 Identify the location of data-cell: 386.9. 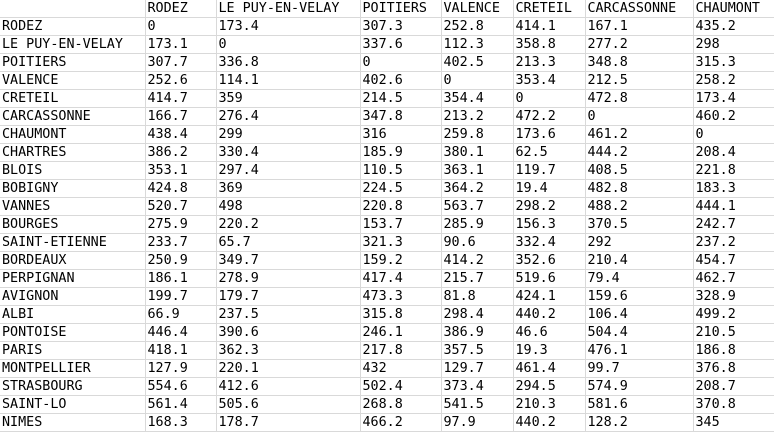
(477, 332).